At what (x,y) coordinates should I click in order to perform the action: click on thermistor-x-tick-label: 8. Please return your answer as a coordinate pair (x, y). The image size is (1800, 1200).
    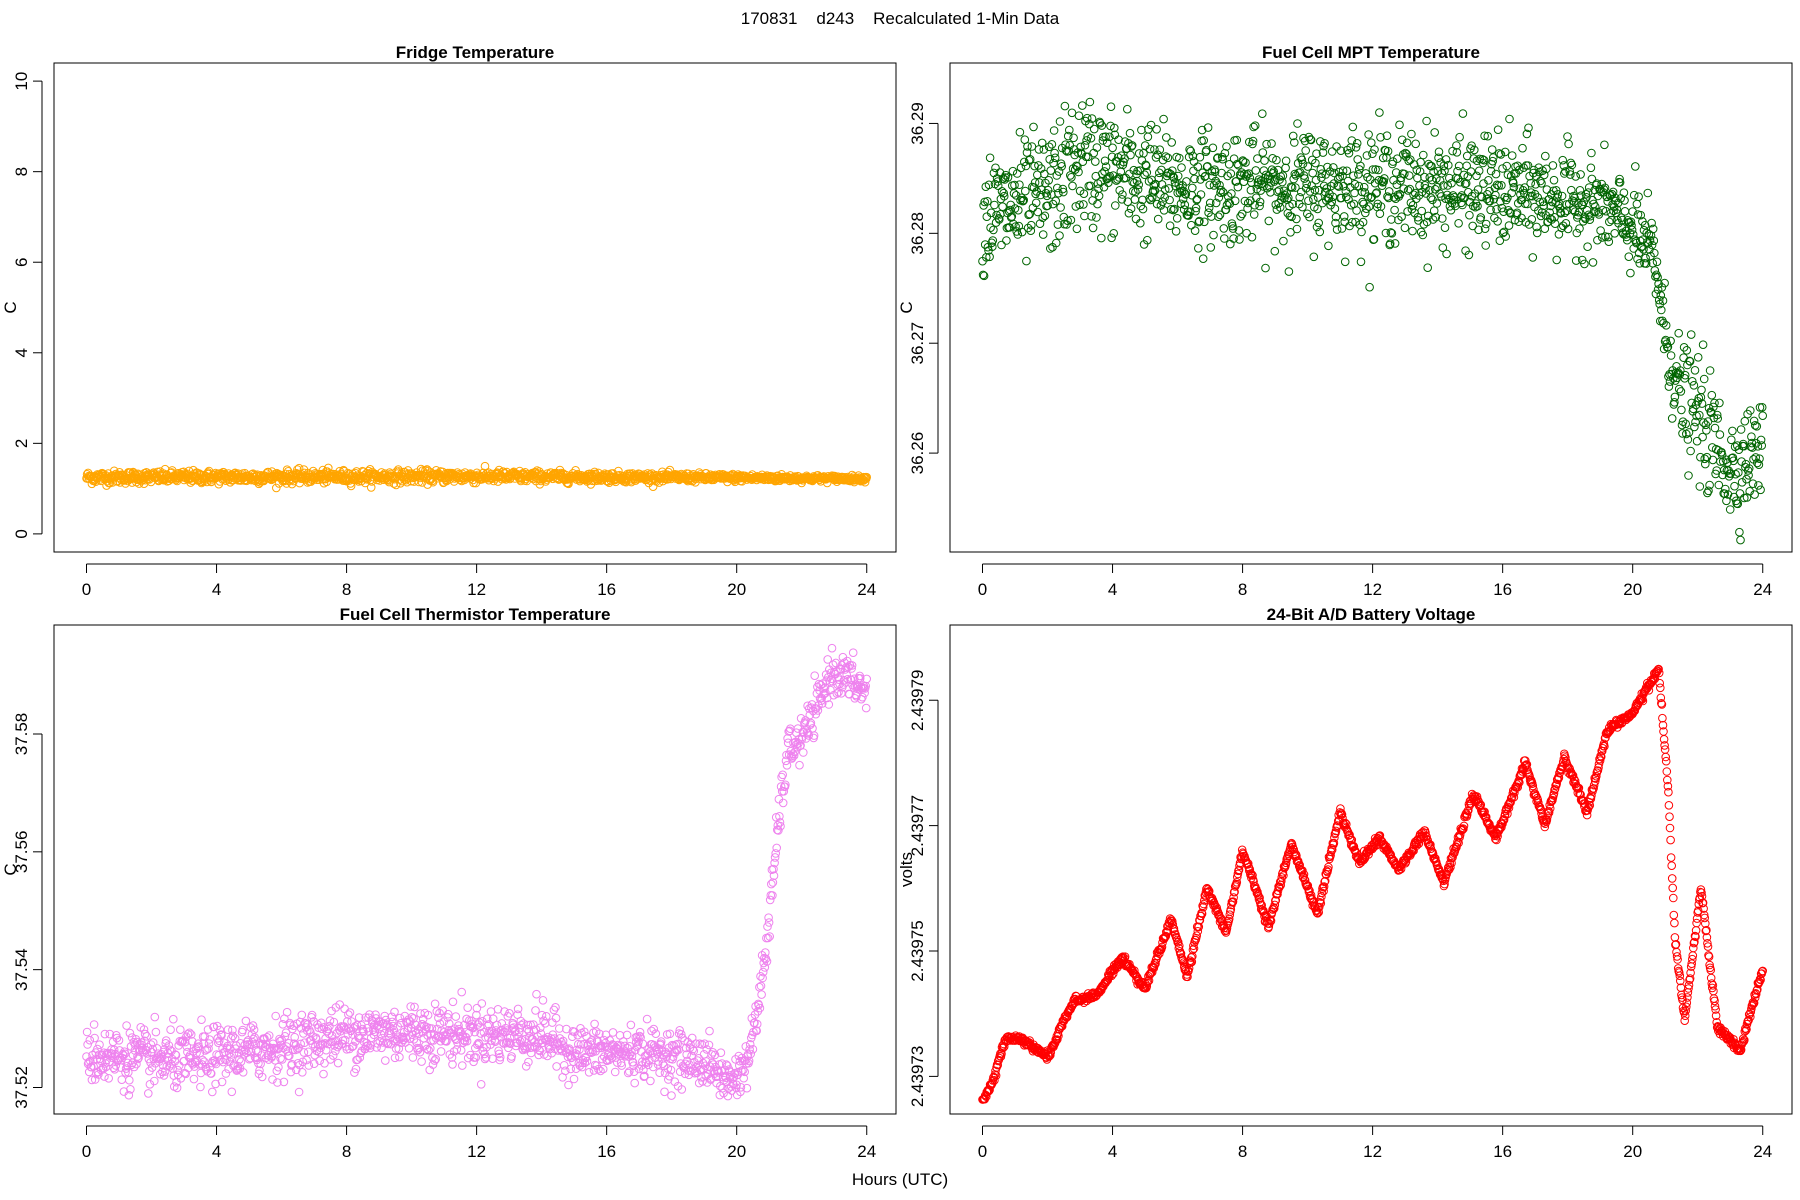
    Looking at the image, I should click on (346, 1151).